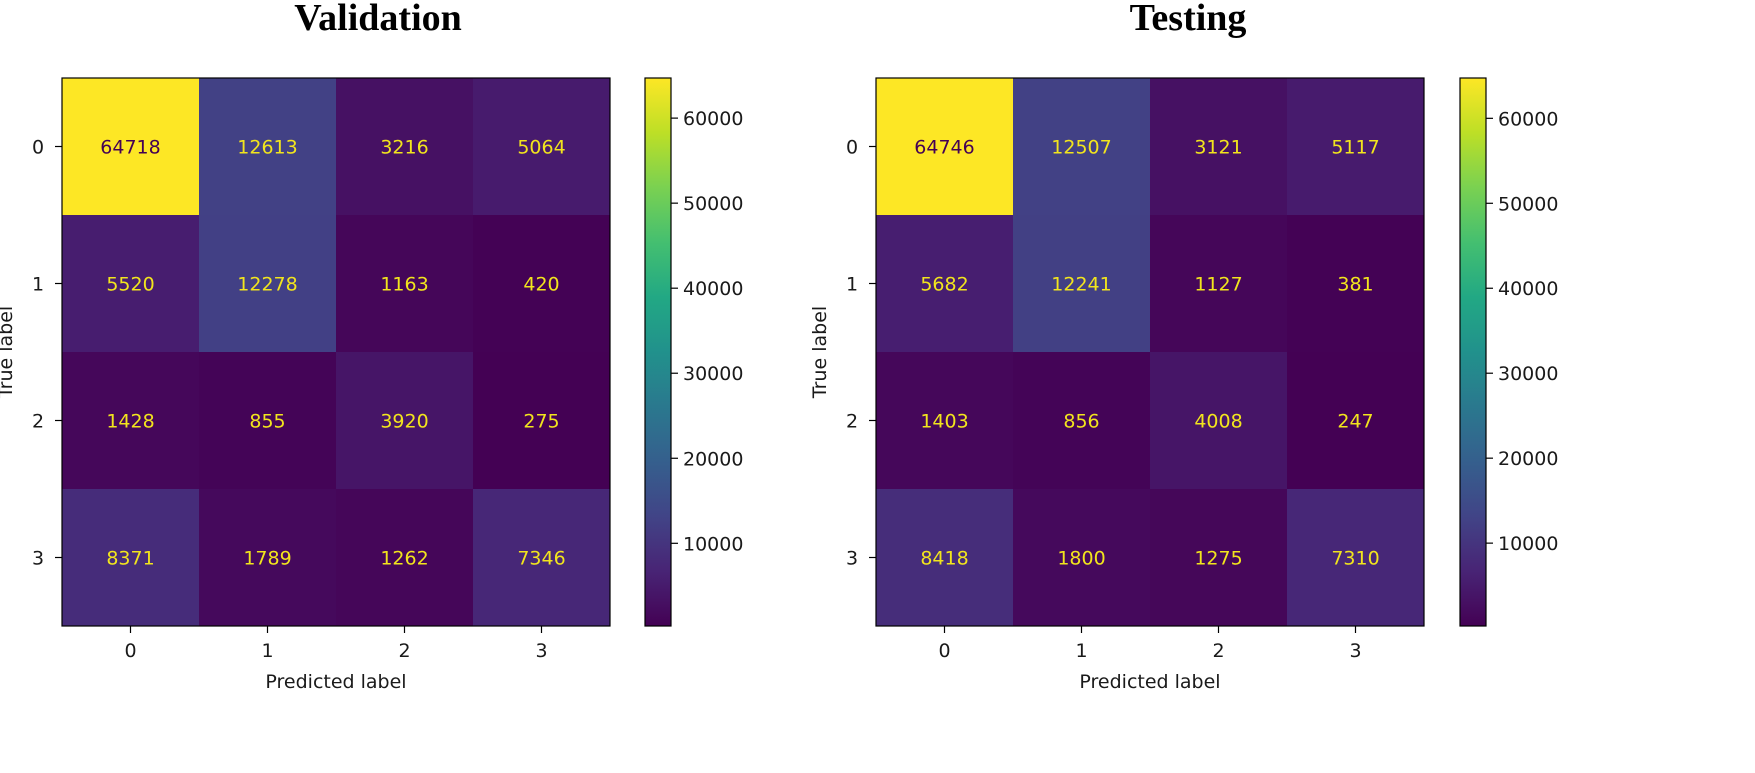 Image resolution: width=1755 pixels, height=773 pixels. I want to click on cell-value-label: 64746, so click(944, 148).